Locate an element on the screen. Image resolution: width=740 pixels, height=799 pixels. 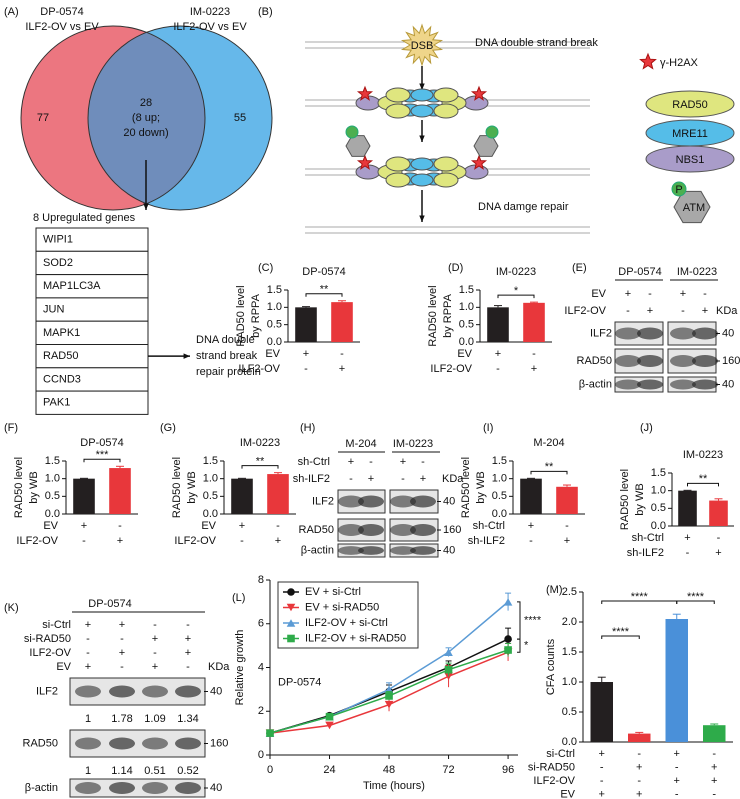
legend-phospho is located at coordinates (679, 189).